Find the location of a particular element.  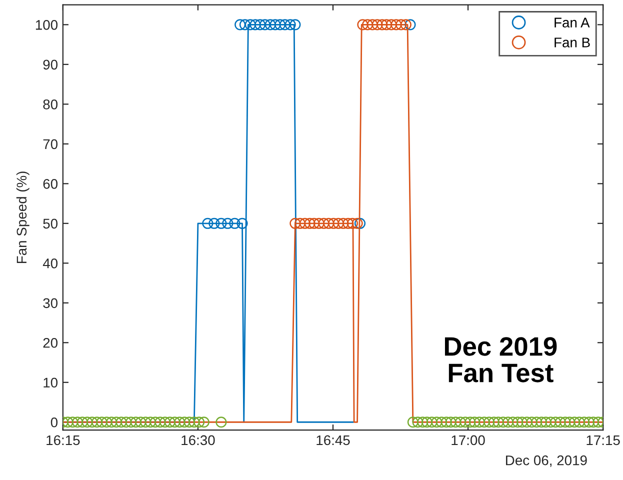

y-axis-title: Fan Speed (%) is located at coordinates (23, 218).